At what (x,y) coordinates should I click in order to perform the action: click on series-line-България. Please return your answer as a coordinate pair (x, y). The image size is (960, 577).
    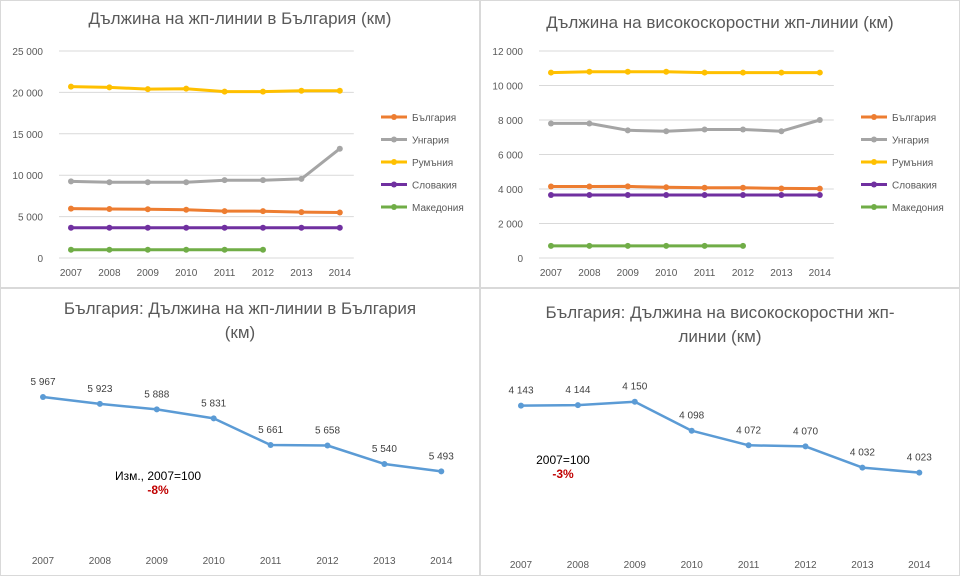
    Looking at the image, I should click on (205, 210).